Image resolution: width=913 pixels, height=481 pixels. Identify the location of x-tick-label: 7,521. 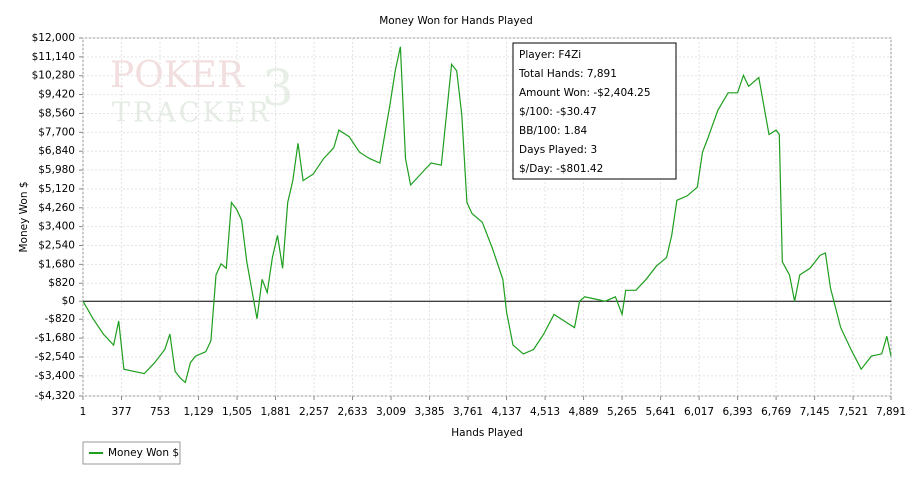
(853, 412).